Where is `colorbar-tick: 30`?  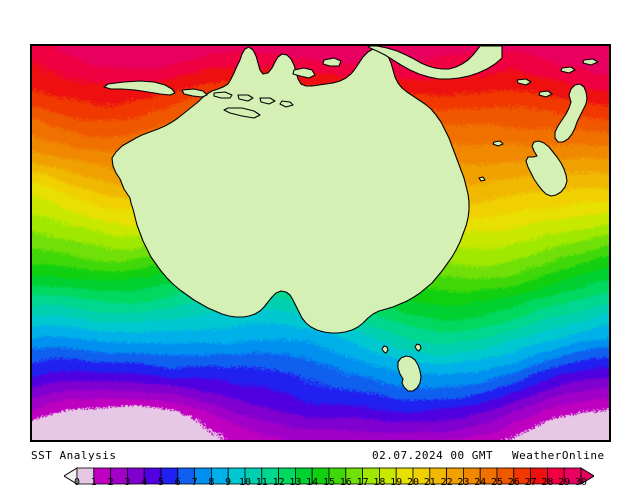
colorbar-tick: 30 is located at coordinates (581, 482).